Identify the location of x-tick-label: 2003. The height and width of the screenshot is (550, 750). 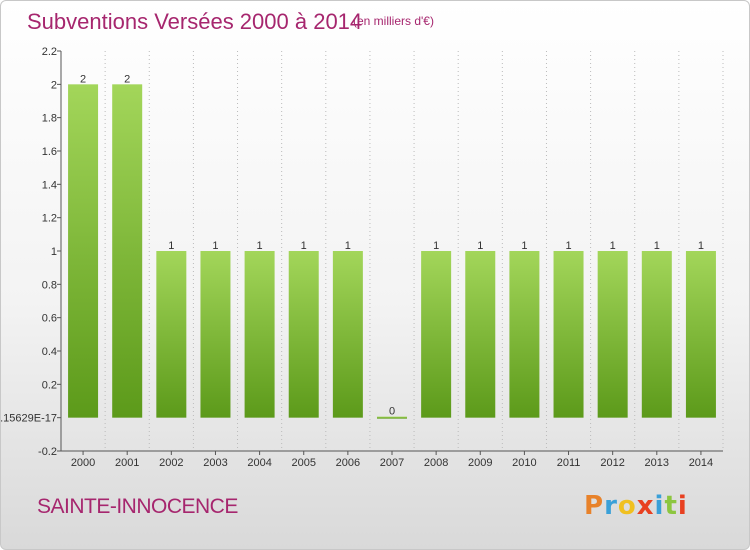
(215, 463).